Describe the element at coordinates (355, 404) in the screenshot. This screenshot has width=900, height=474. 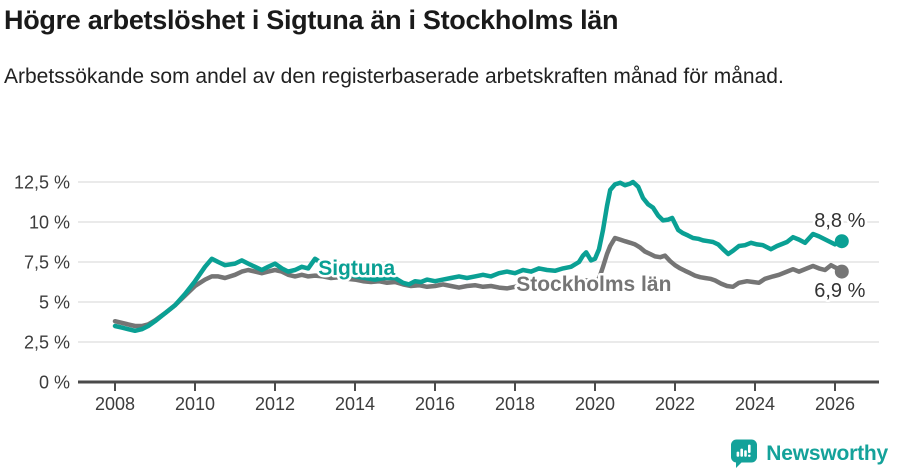
I see `x-axis-label: 2014` at that location.